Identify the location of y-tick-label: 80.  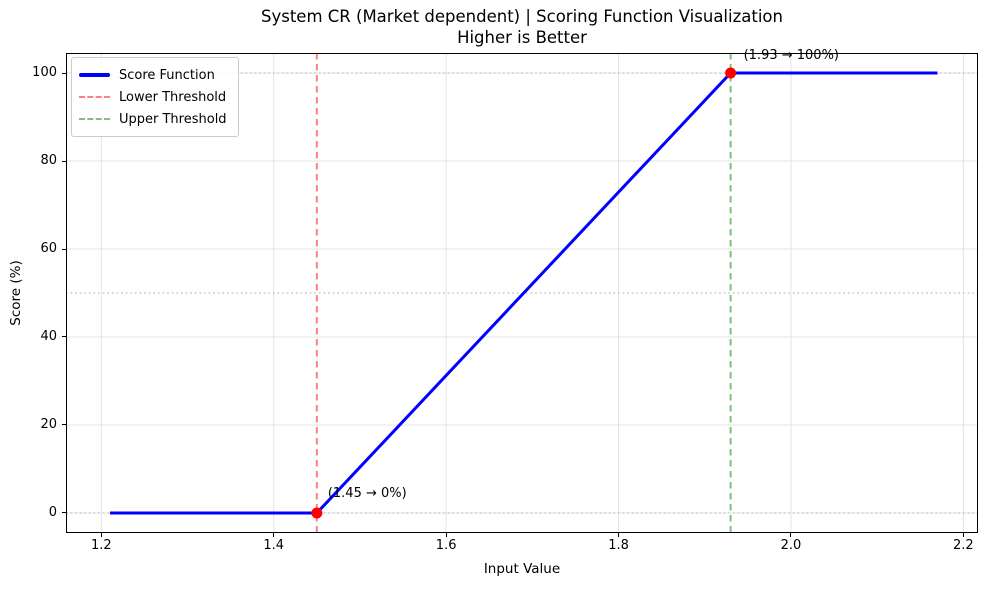
(48, 160).